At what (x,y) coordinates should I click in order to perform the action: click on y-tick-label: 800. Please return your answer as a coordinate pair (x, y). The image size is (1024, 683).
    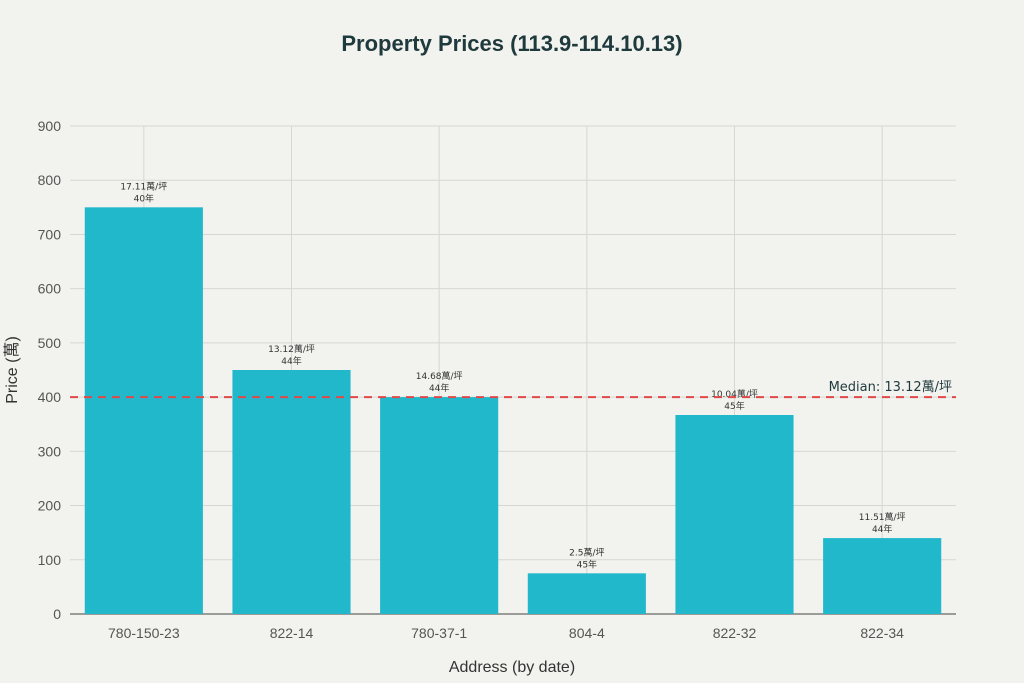
    Looking at the image, I should click on (50, 180).